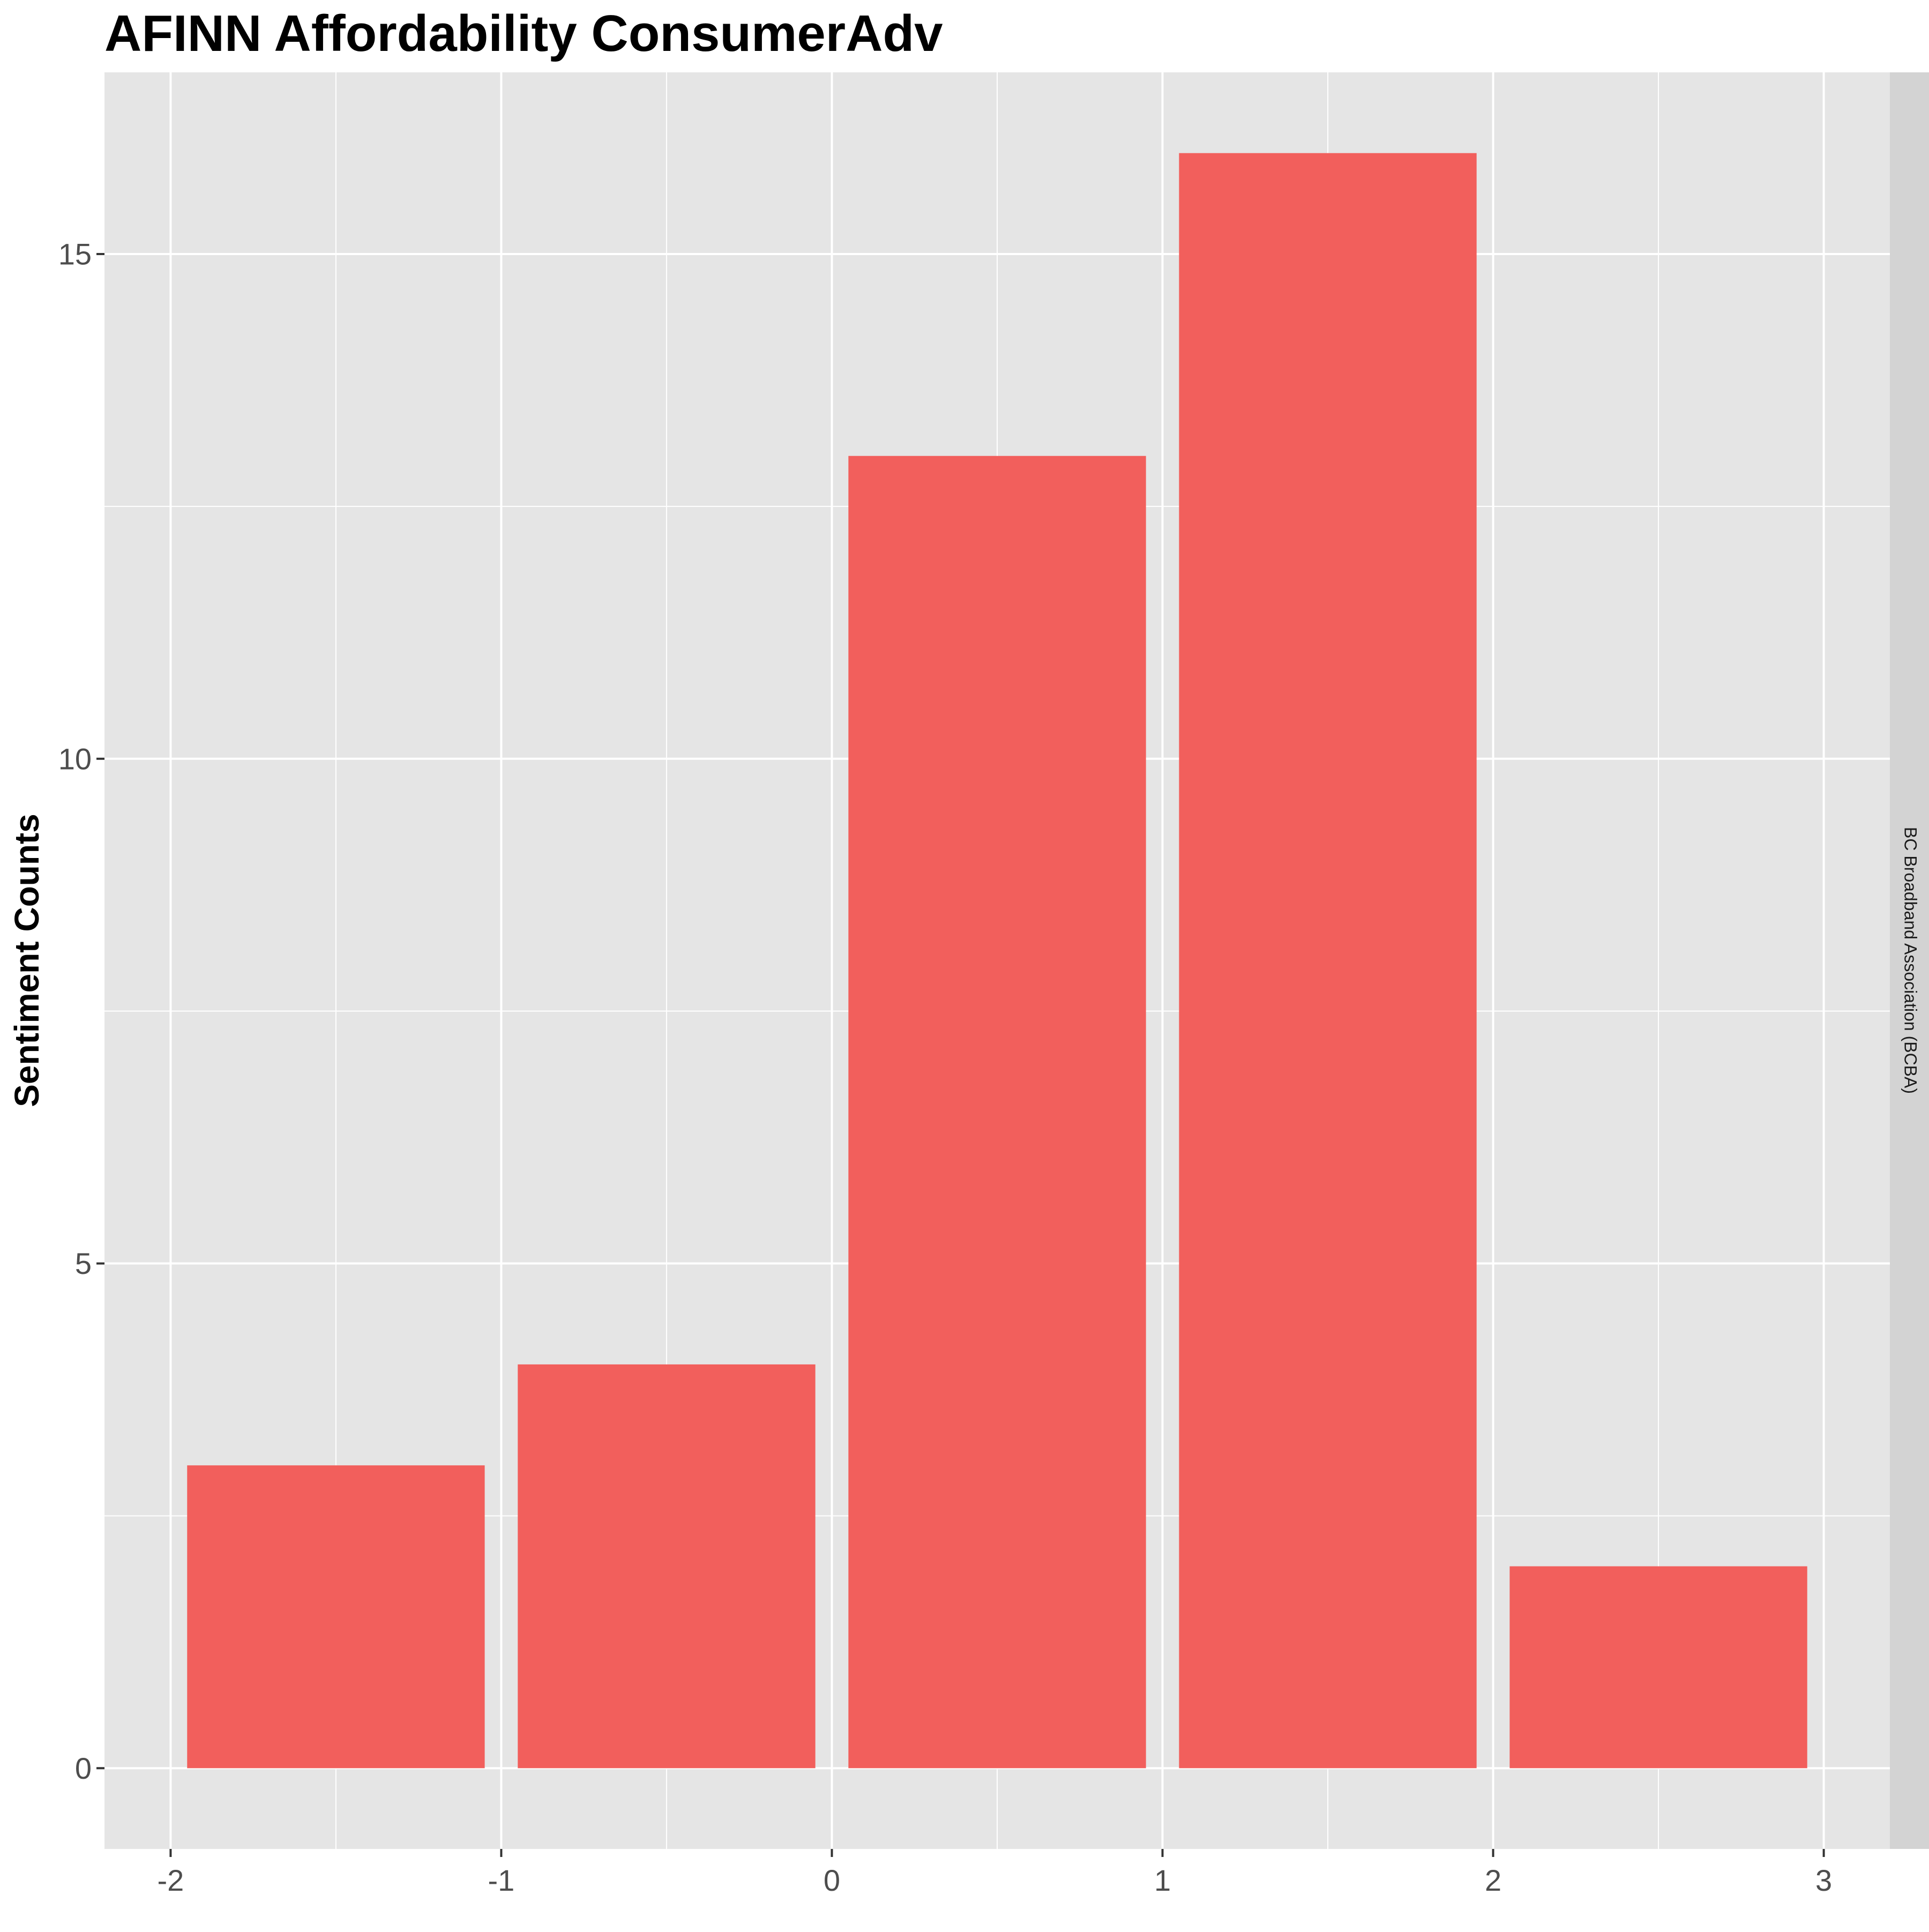 This screenshot has width=1929, height=1932. Describe the element at coordinates (1493, 1880) in the screenshot. I see `x-tick-label: 2` at that location.